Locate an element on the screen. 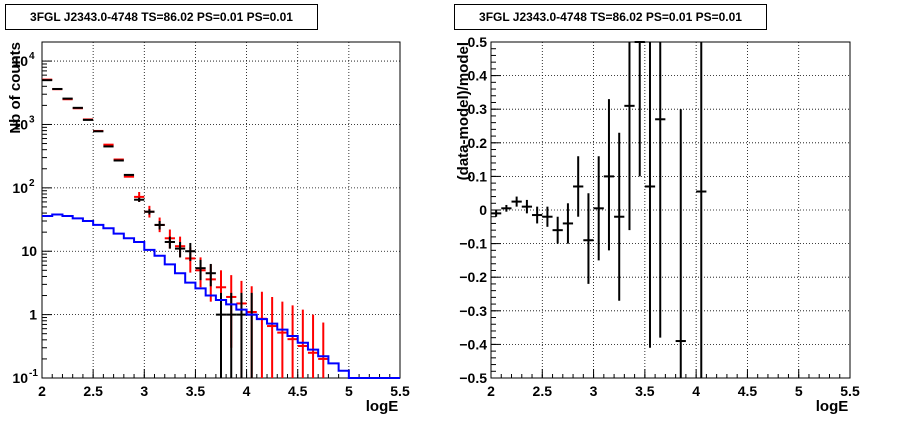  right-y-tick-label: 0.5 is located at coordinates (478, 42).